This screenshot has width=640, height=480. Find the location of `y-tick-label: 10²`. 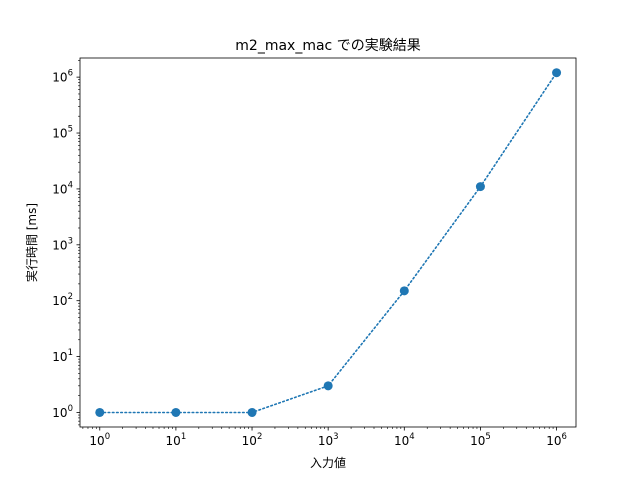

y-tick-label: 10² is located at coordinates (62, 300).